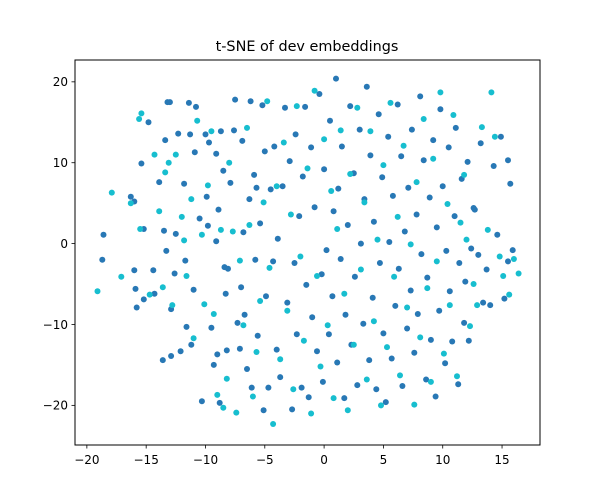  I want to click on y-tick-label: −20, so click(55, 406).